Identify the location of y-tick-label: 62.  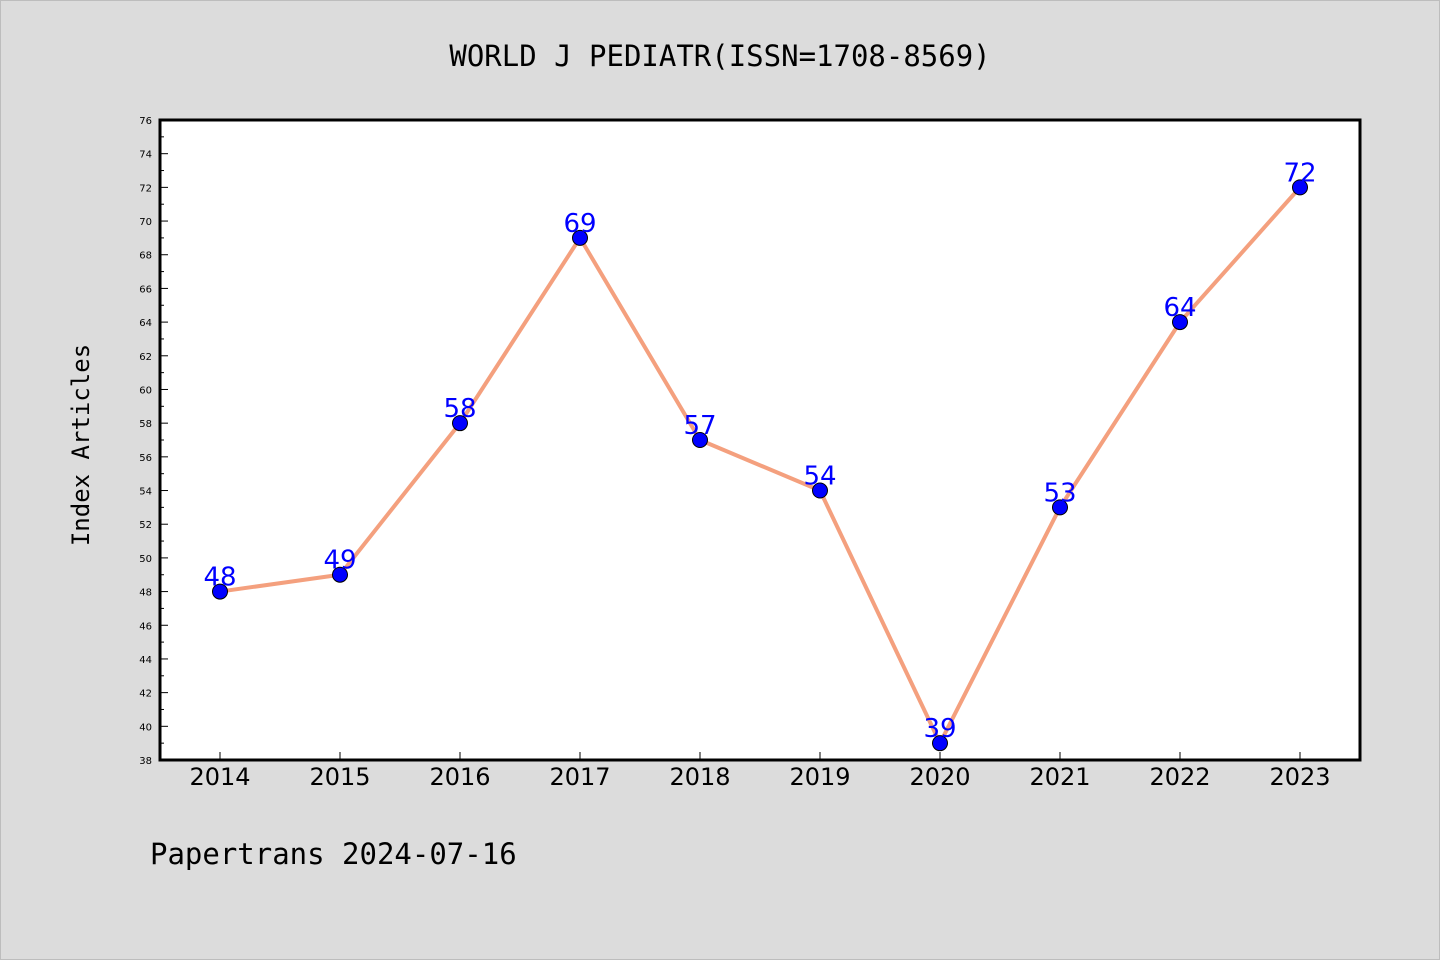
(145, 357).